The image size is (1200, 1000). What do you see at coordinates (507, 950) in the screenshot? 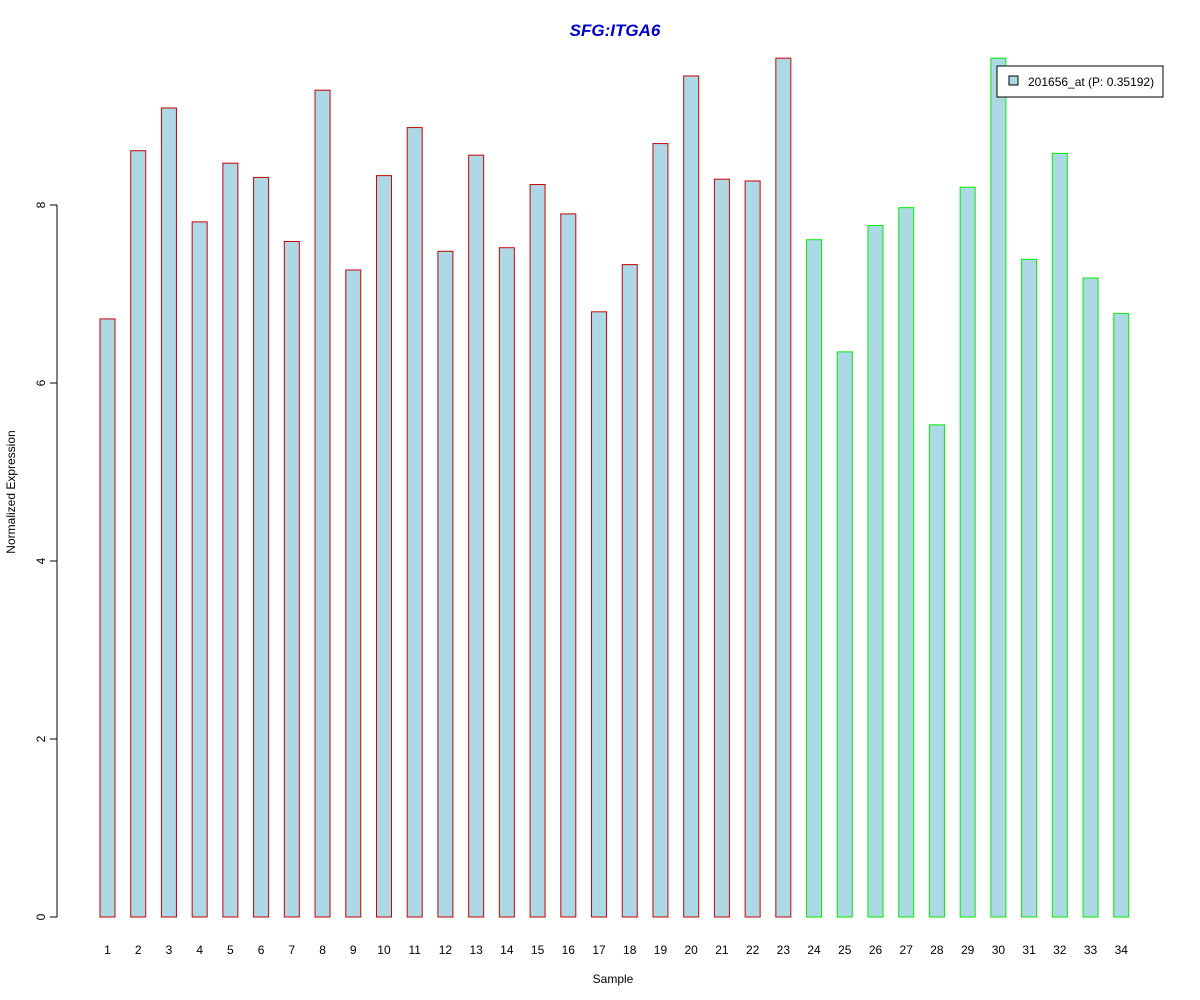
I see `x-tick-label: 14` at bounding box center [507, 950].